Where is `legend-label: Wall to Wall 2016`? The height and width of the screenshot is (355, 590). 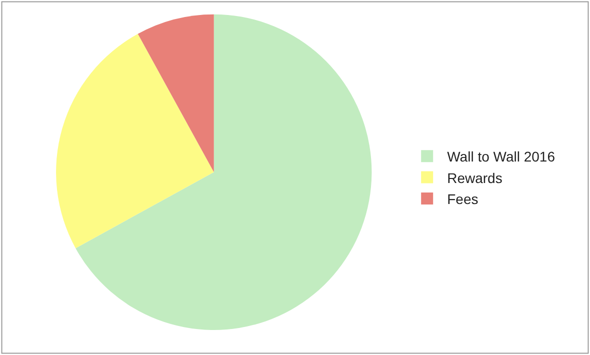 legend-label: Wall to Wall 2016 is located at coordinates (501, 156).